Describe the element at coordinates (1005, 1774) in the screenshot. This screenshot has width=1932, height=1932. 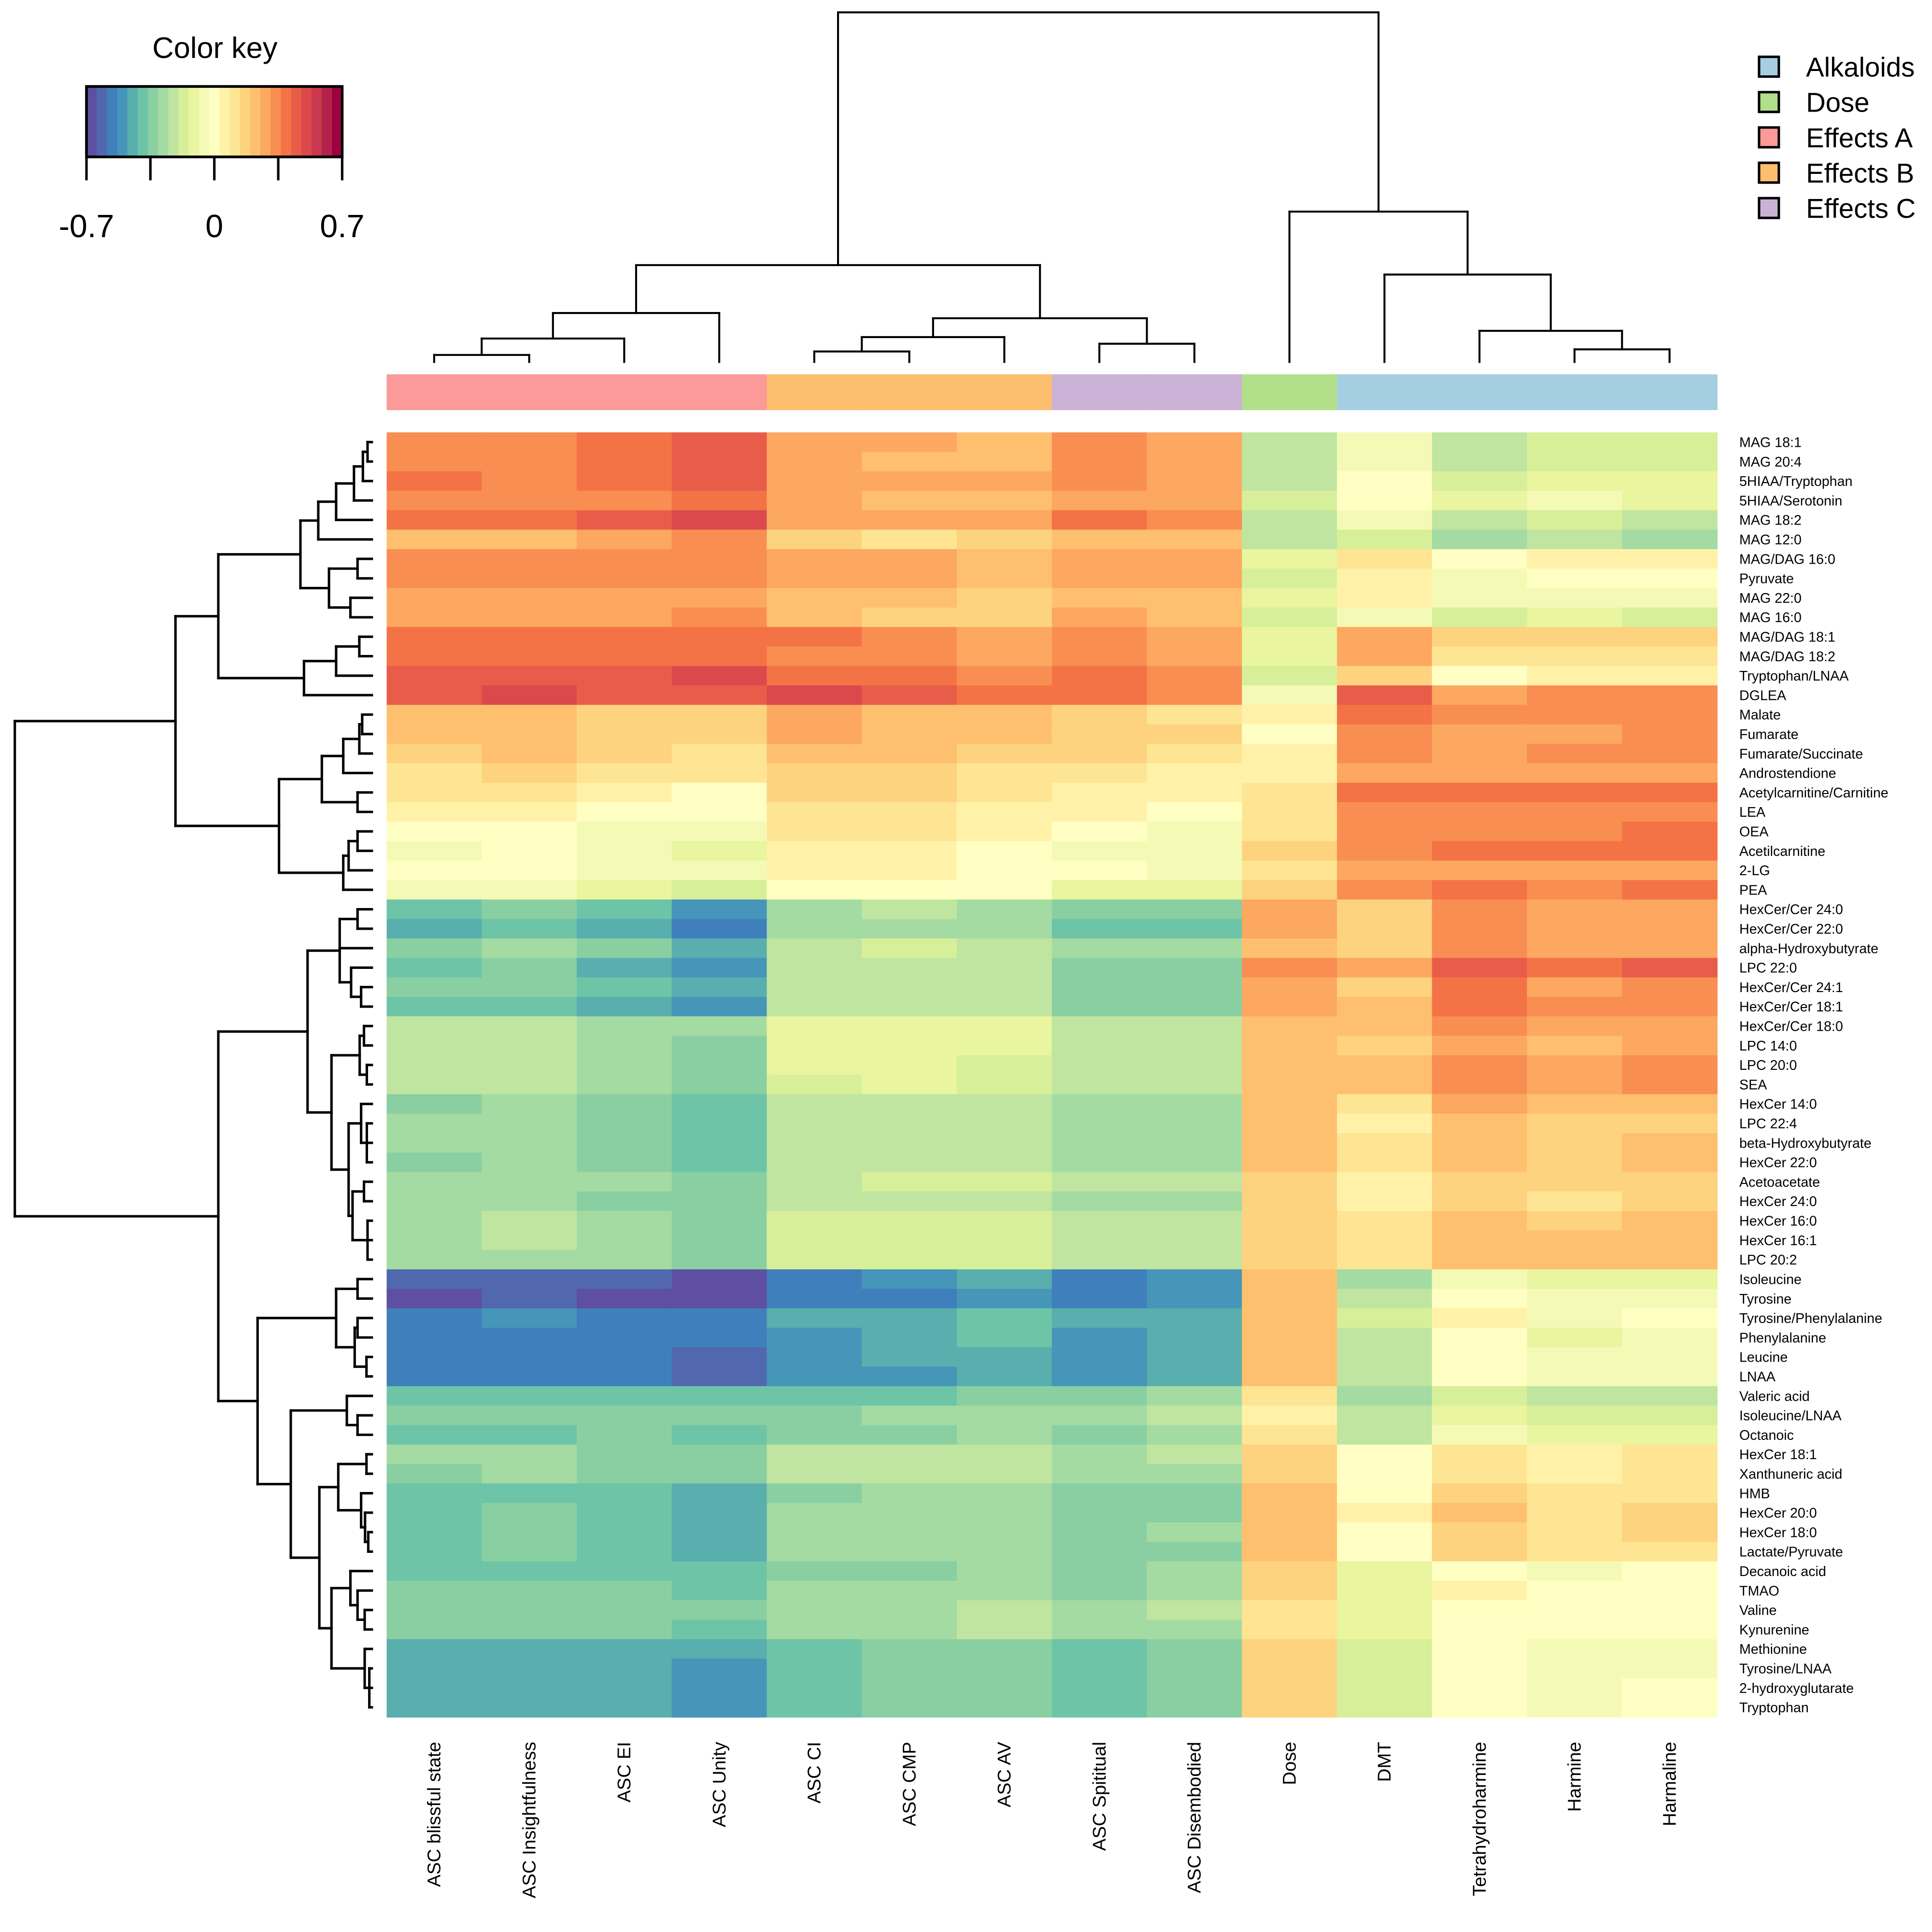
I see `column-label: ASC AV` at that location.